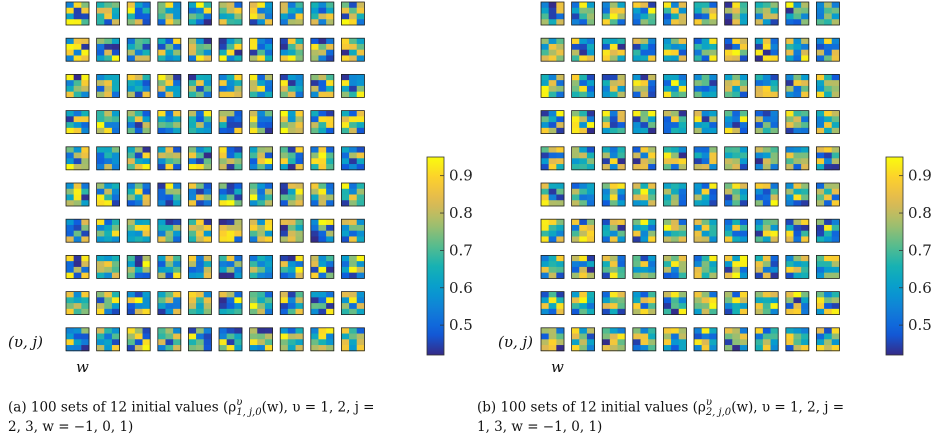 This screenshot has width=950, height=447. What do you see at coordinates (318, 407) in the screenshot?
I see `caption-rest: (w), υ = 1, 2, j =` at bounding box center [318, 407].